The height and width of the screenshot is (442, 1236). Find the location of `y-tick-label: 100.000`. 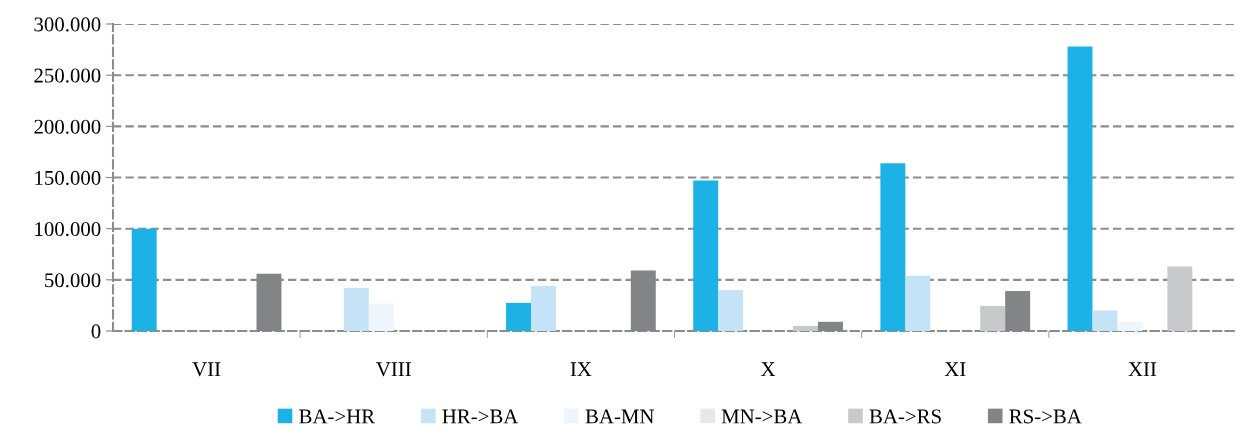

y-tick-label: 100.000 is located at coordinates (68, 229).